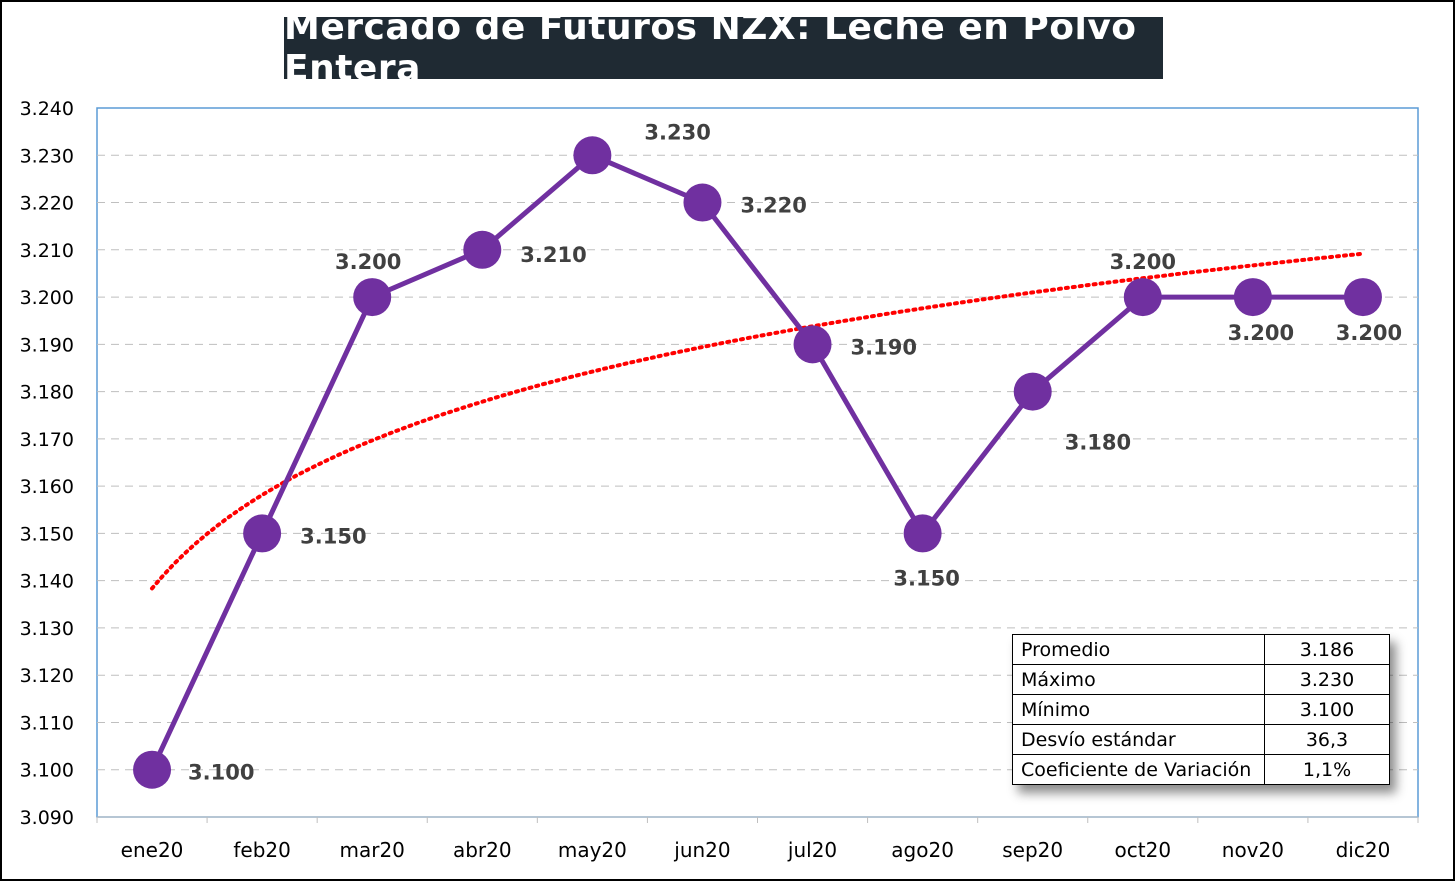 The image size is (1455, 881). Describe the element at coordinates (47, 393) in the screenshot. I see `y-tick-label: 3.180` at that location.